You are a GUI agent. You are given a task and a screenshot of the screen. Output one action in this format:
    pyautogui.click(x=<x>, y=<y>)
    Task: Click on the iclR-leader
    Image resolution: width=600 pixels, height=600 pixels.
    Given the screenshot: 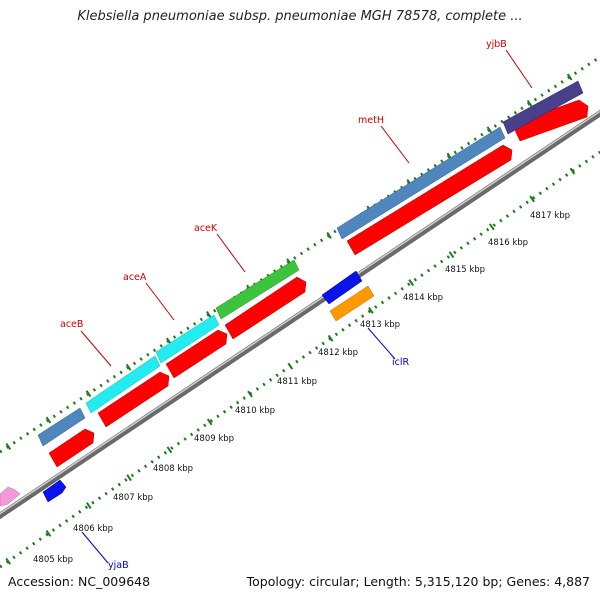 What is the action you would take?
    pyautogui.click(x=381, y=343)
    